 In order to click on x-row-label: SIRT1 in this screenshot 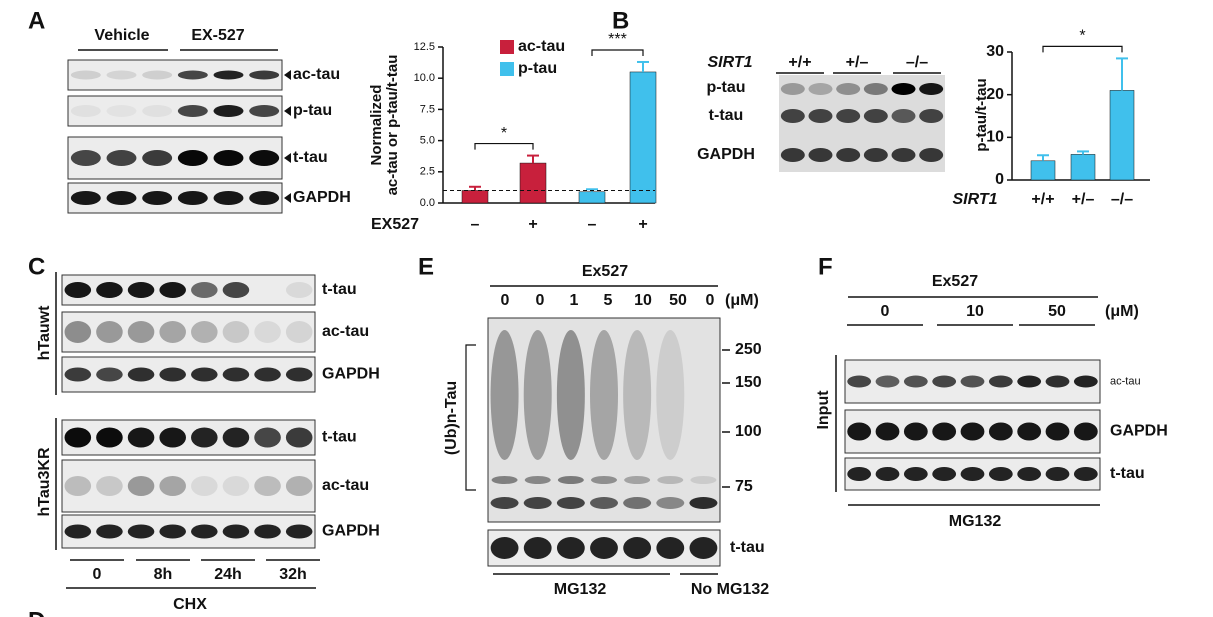, I will do `click(974, 199)`.